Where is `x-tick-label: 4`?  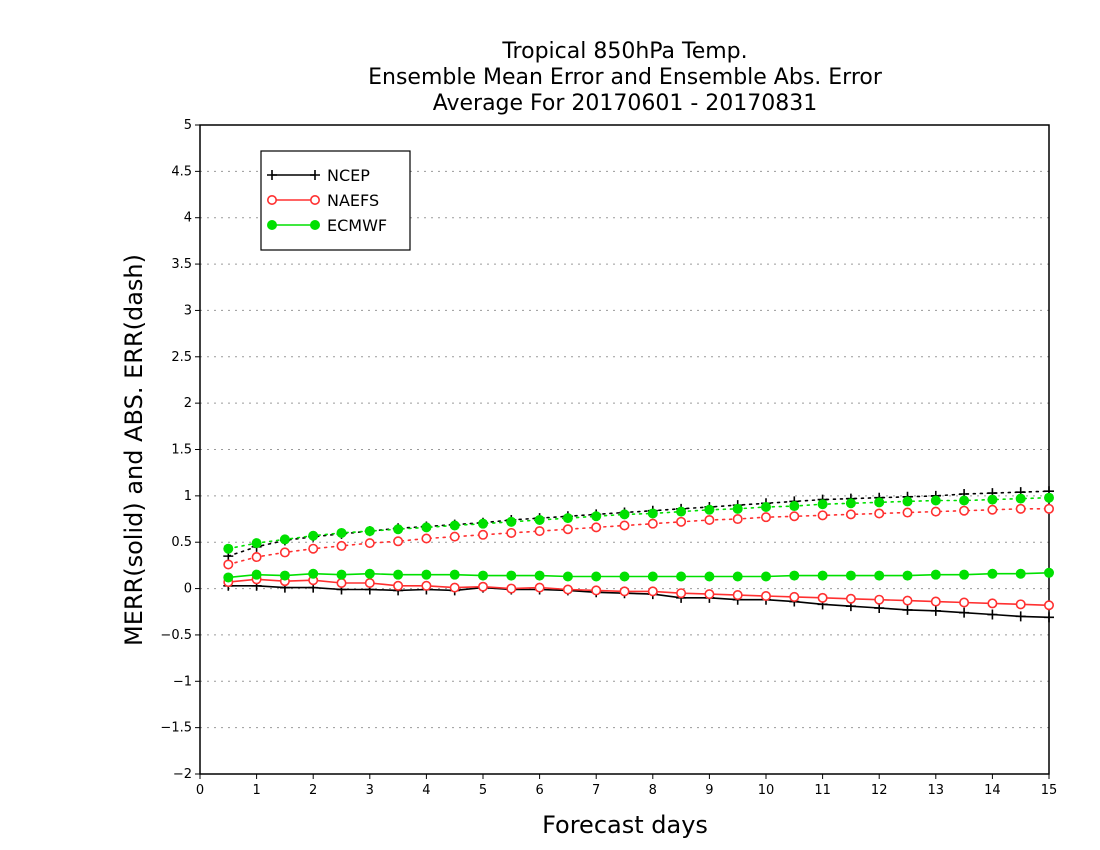
x-tick-label: 4 is located at coordinates (426, 790).